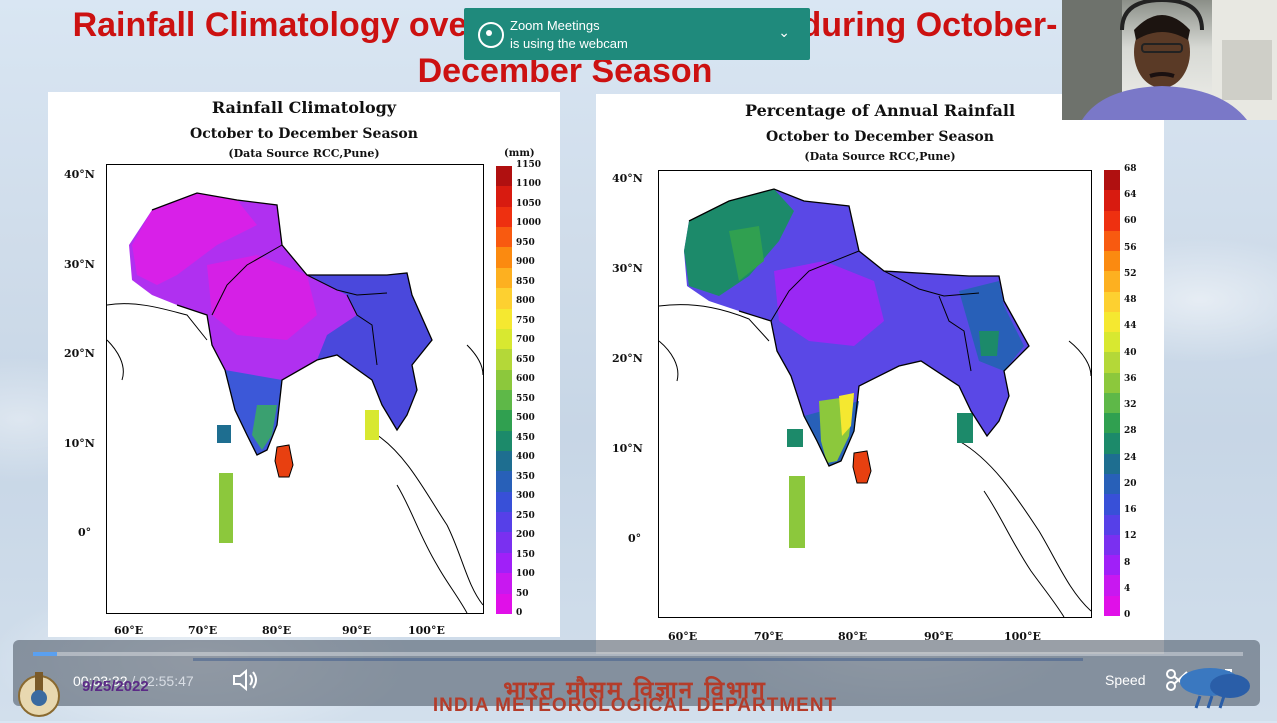 This screenshot has width=1277, height=723. What do you see at coordinates (1130, 431) in the screenshot?
I see `colorbar-label: 28` at bounding box center [1130, 431].